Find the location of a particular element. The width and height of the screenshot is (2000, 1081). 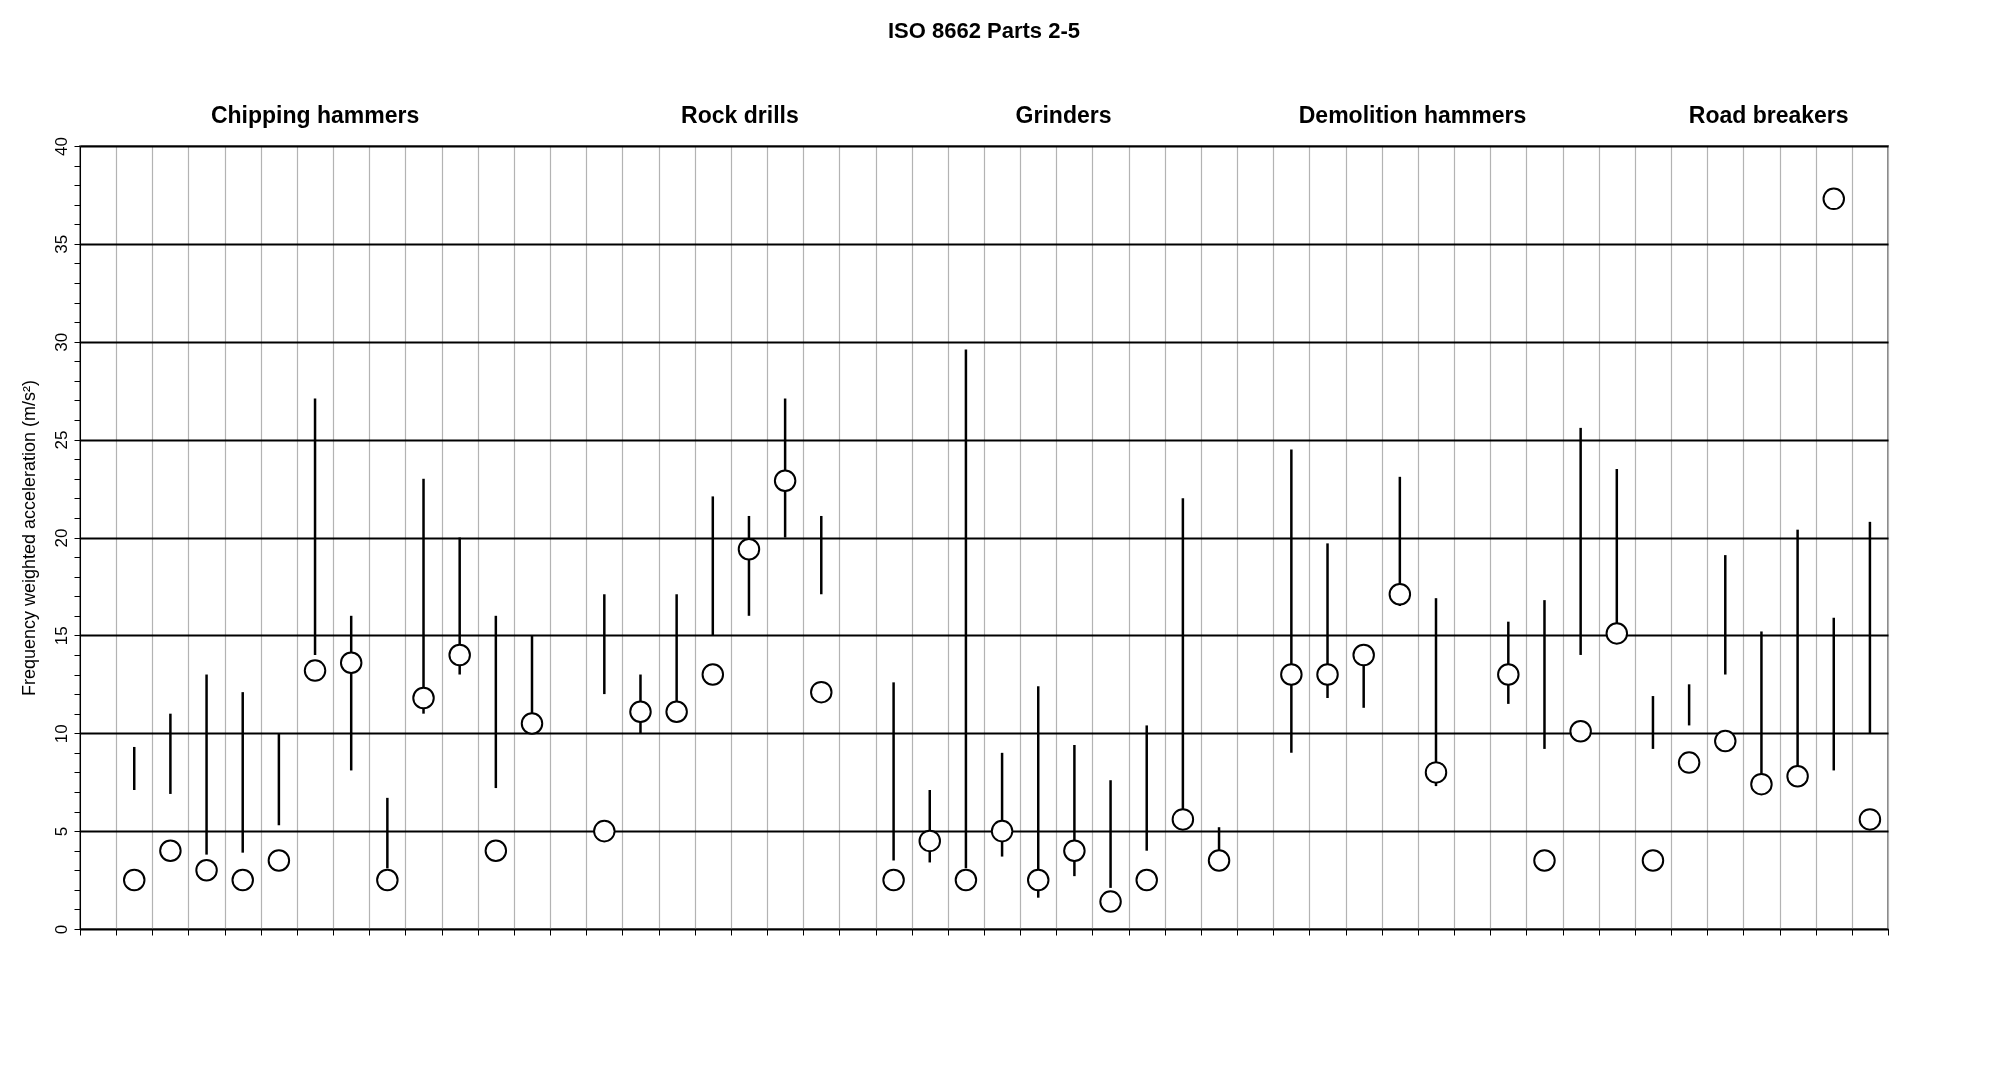

y-tick-label: 0 is located at coordinates (61, 929).